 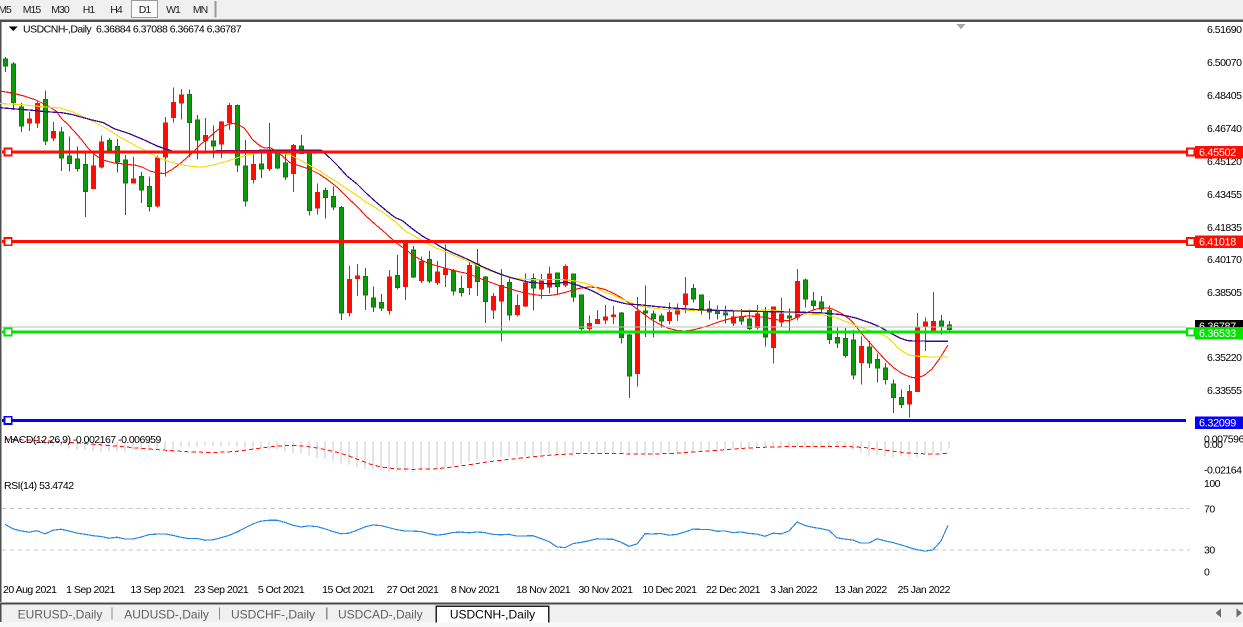 I want to click on svg-text: 0.00, so click(x=1213, y=445).